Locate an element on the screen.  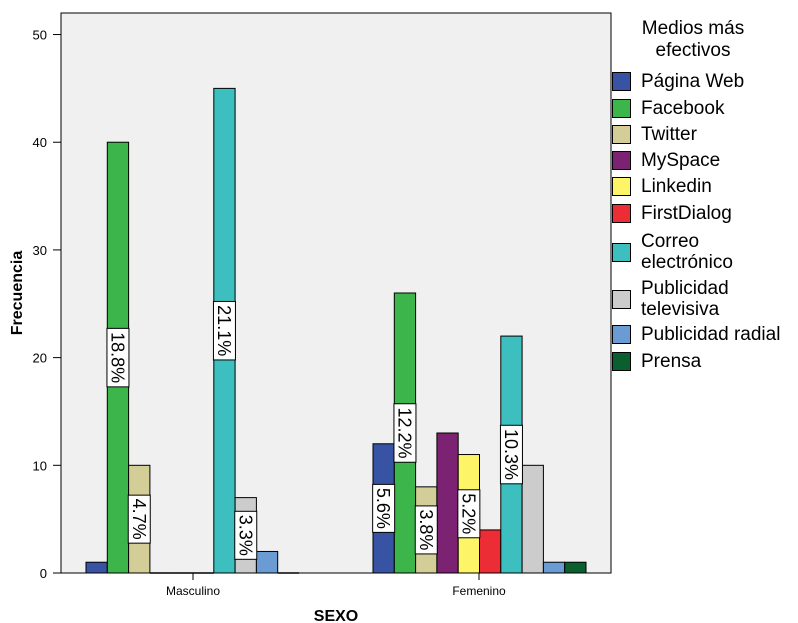
data-label: 5.6% is located at coordinates (384, 508).